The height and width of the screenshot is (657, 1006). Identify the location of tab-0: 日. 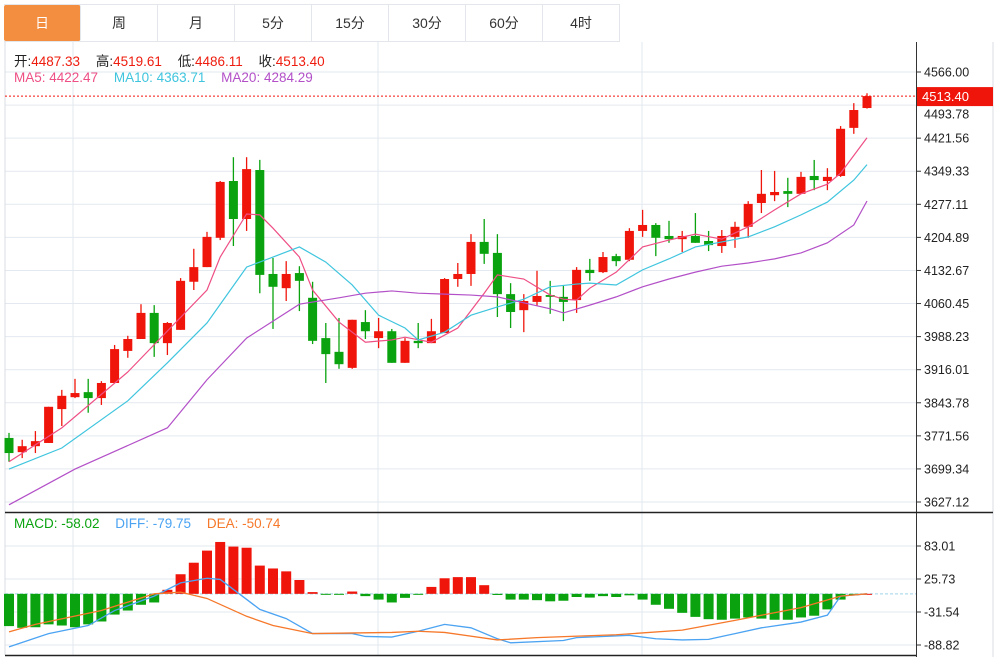
(42, 23).